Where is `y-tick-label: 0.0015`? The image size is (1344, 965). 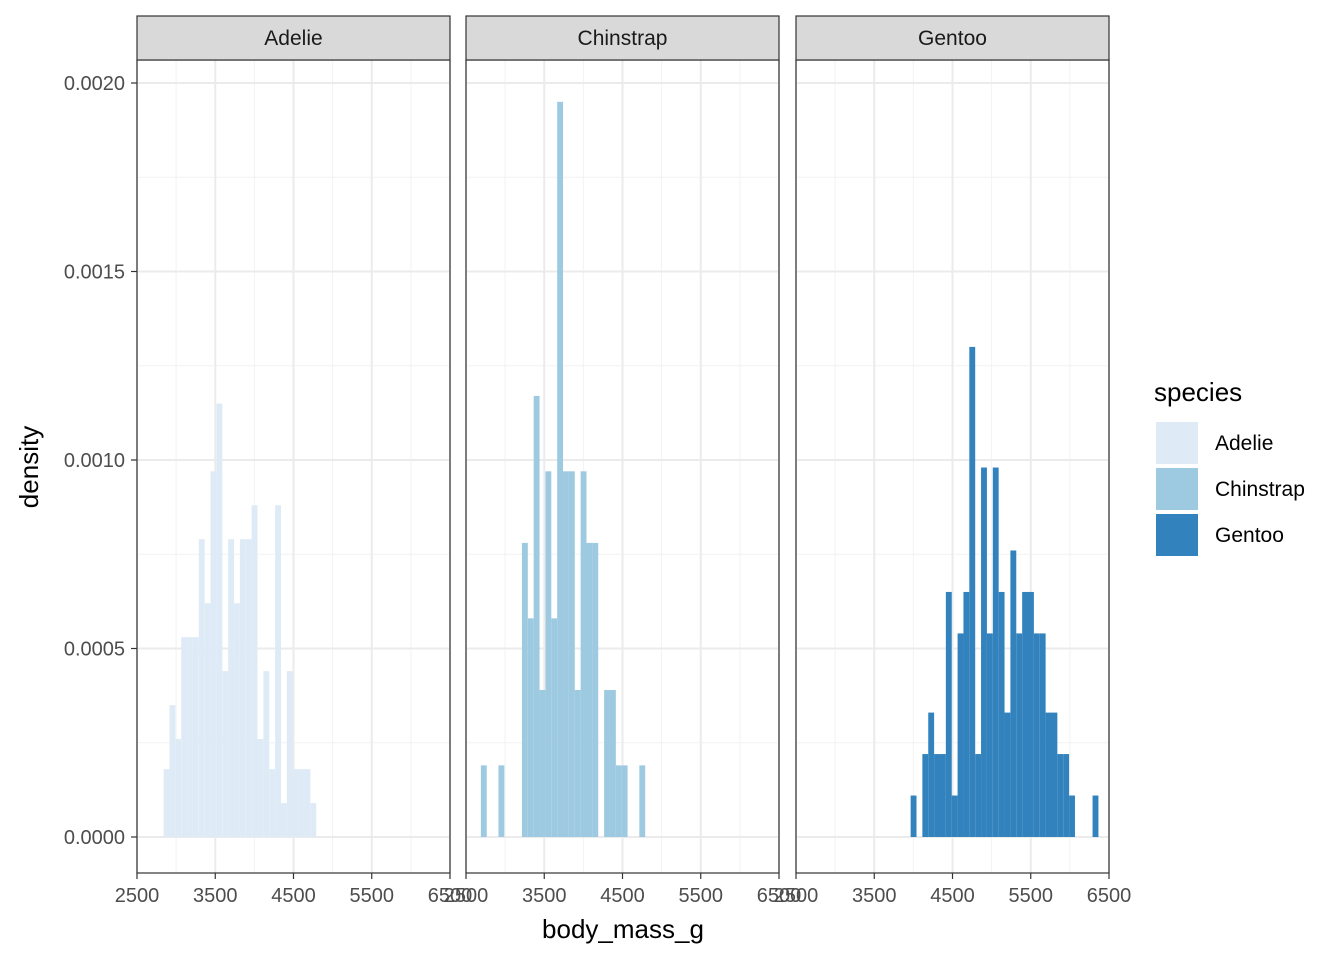
y-tick-label: 0.0015 is located at coordinates (94, 273).